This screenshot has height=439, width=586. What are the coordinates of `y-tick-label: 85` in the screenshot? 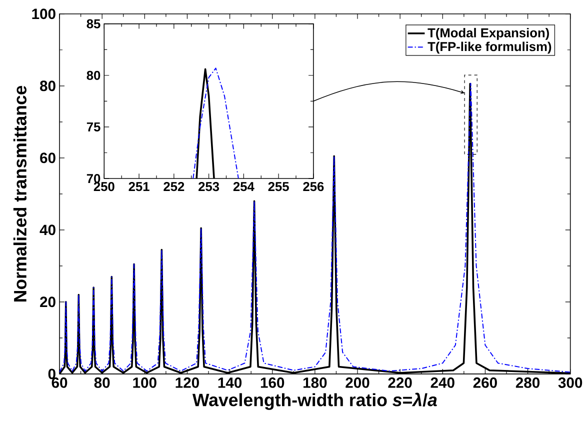 It's located at (93, 23).